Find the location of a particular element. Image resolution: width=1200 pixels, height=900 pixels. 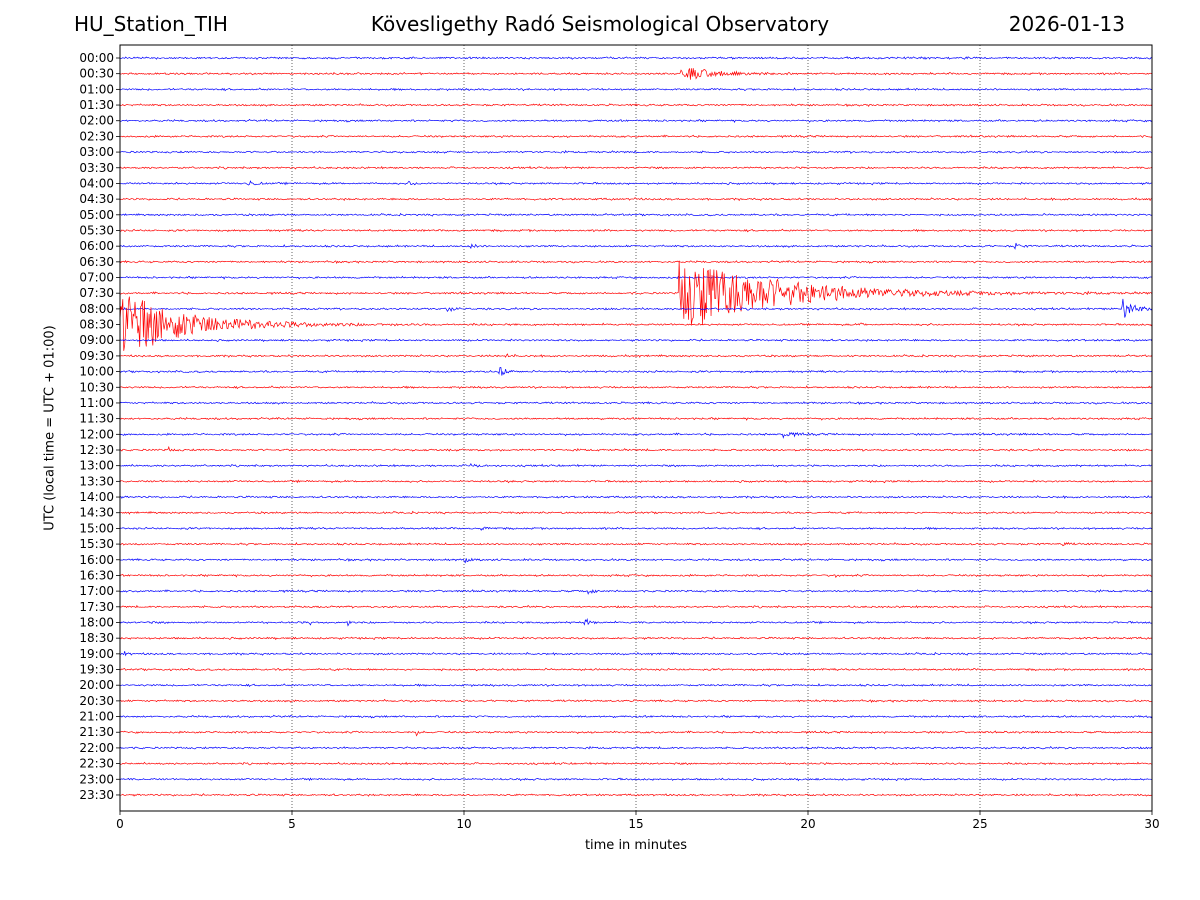

y-tick-label: 08:30 is located at coordinates (96, 325).